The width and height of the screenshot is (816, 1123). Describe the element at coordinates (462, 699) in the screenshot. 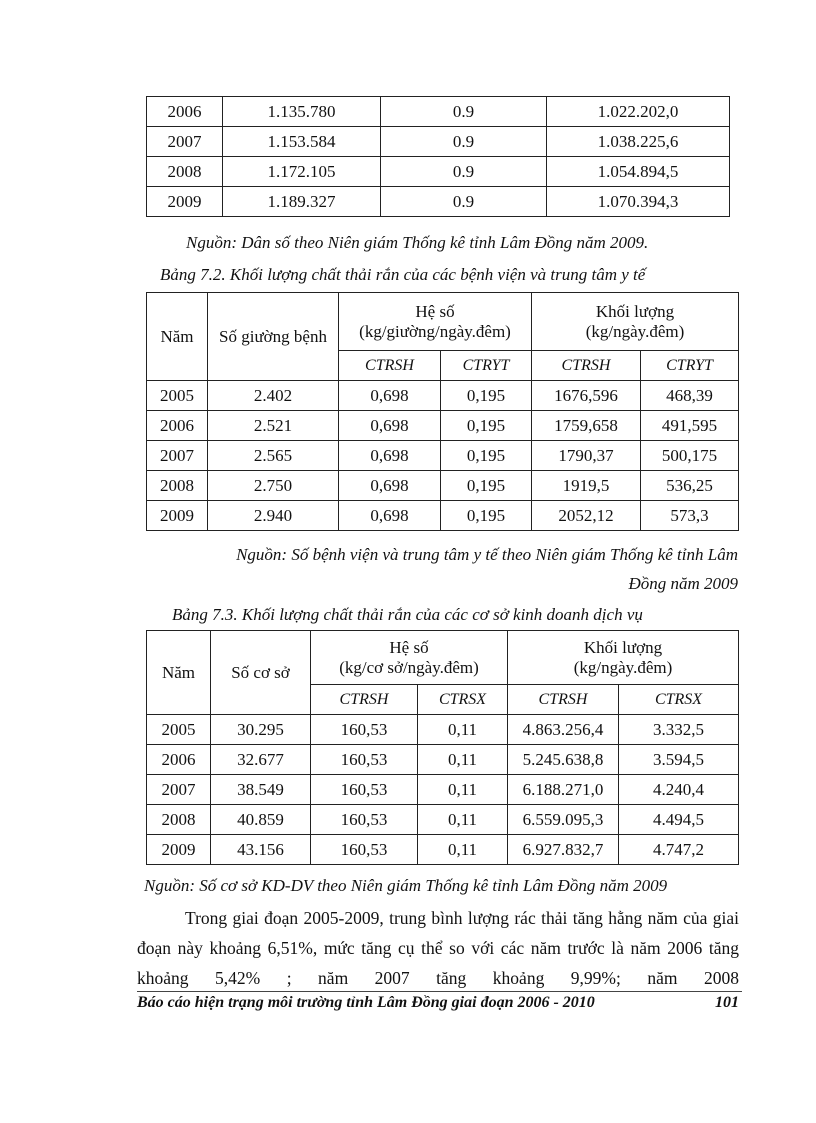

I see `subheader: CTRSX` at that location.